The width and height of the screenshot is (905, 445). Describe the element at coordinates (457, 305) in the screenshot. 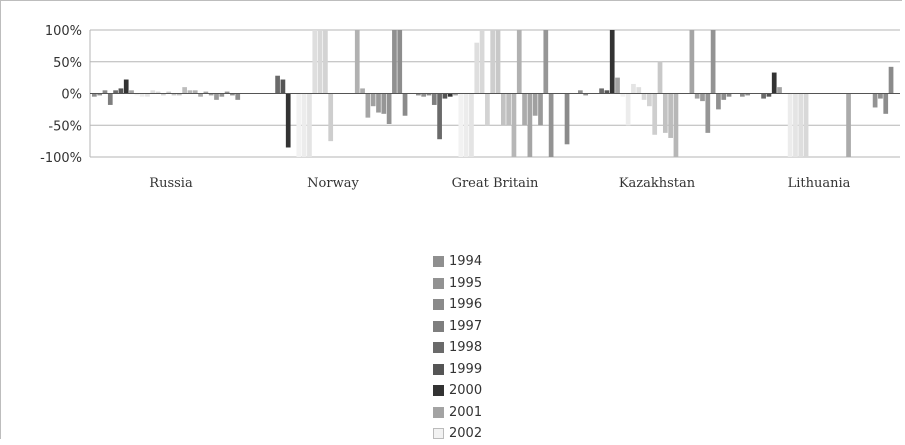

I see `legend-entry: 1996` at that location.